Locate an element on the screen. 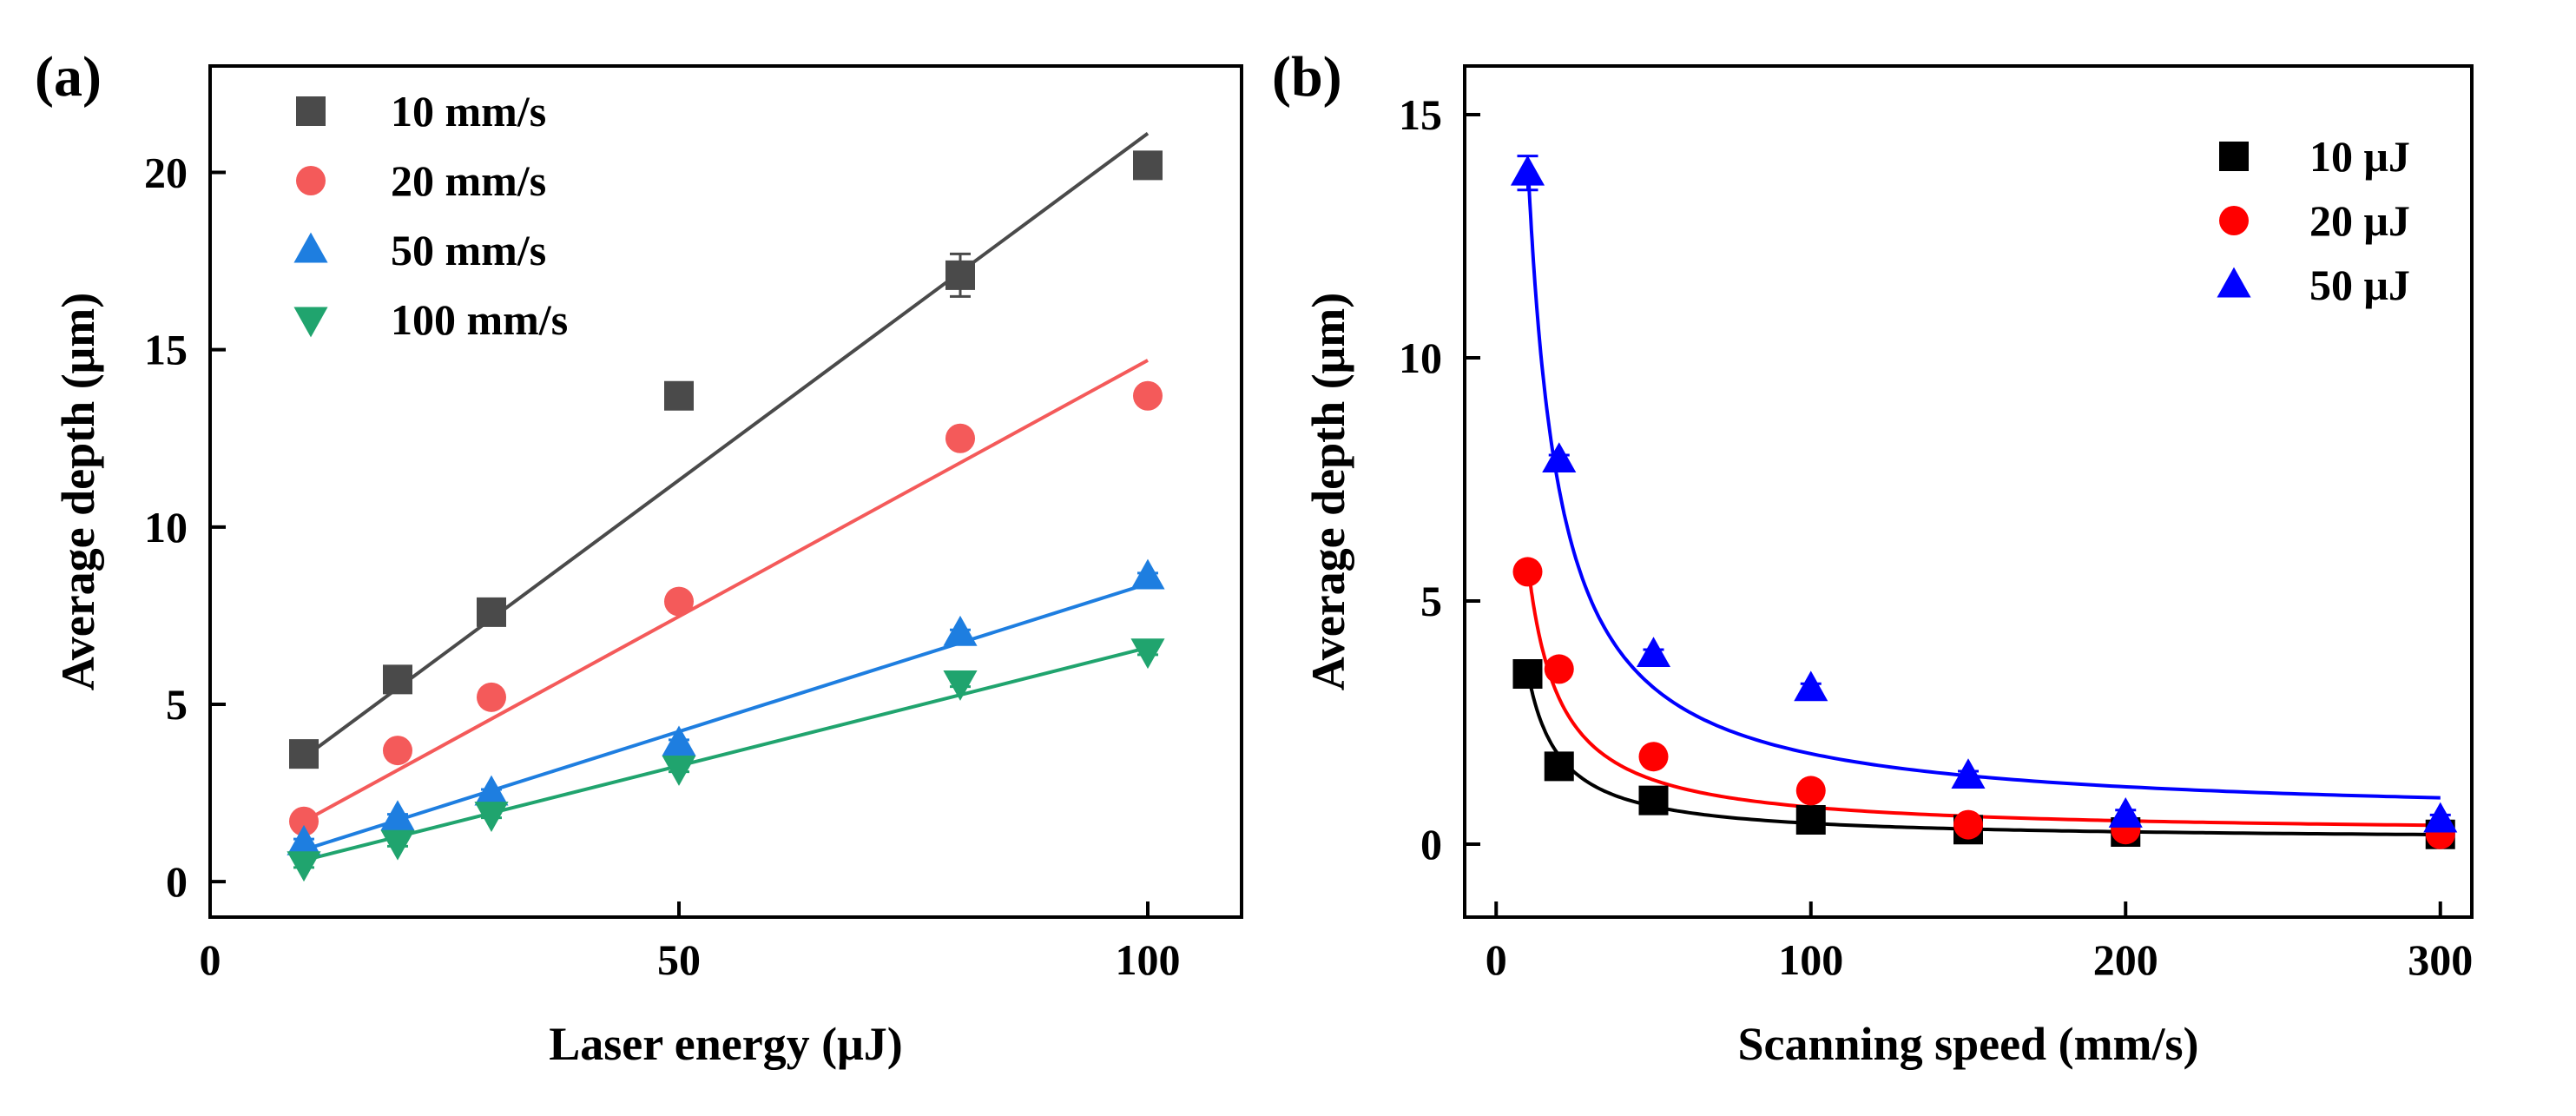 Image resolution: width=2576 pixels, height=1116 pixels. fit-line-20-mm-s is located at coordinates (726, 591).